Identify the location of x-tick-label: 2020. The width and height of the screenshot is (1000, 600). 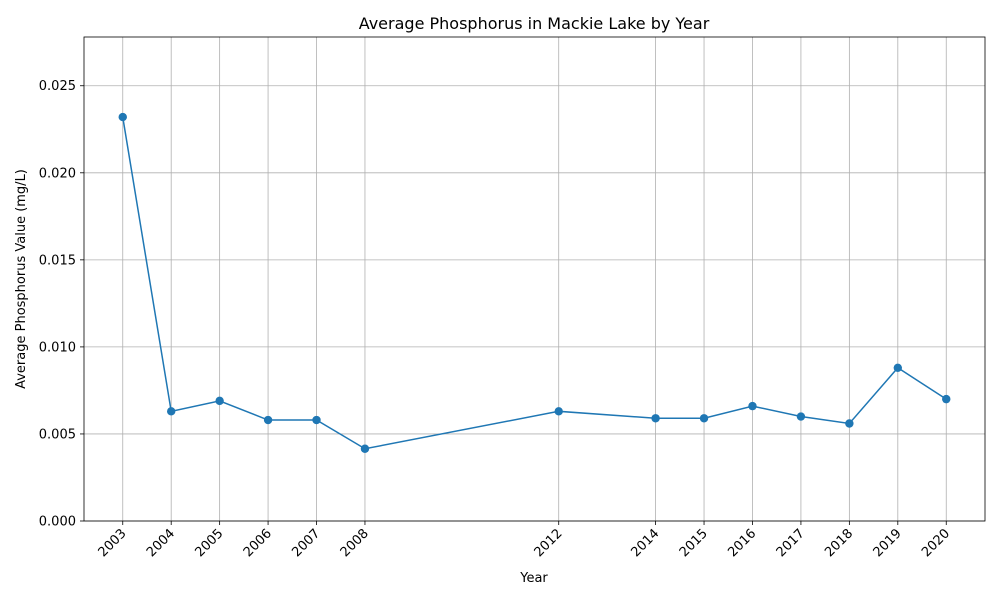
(936, 543).